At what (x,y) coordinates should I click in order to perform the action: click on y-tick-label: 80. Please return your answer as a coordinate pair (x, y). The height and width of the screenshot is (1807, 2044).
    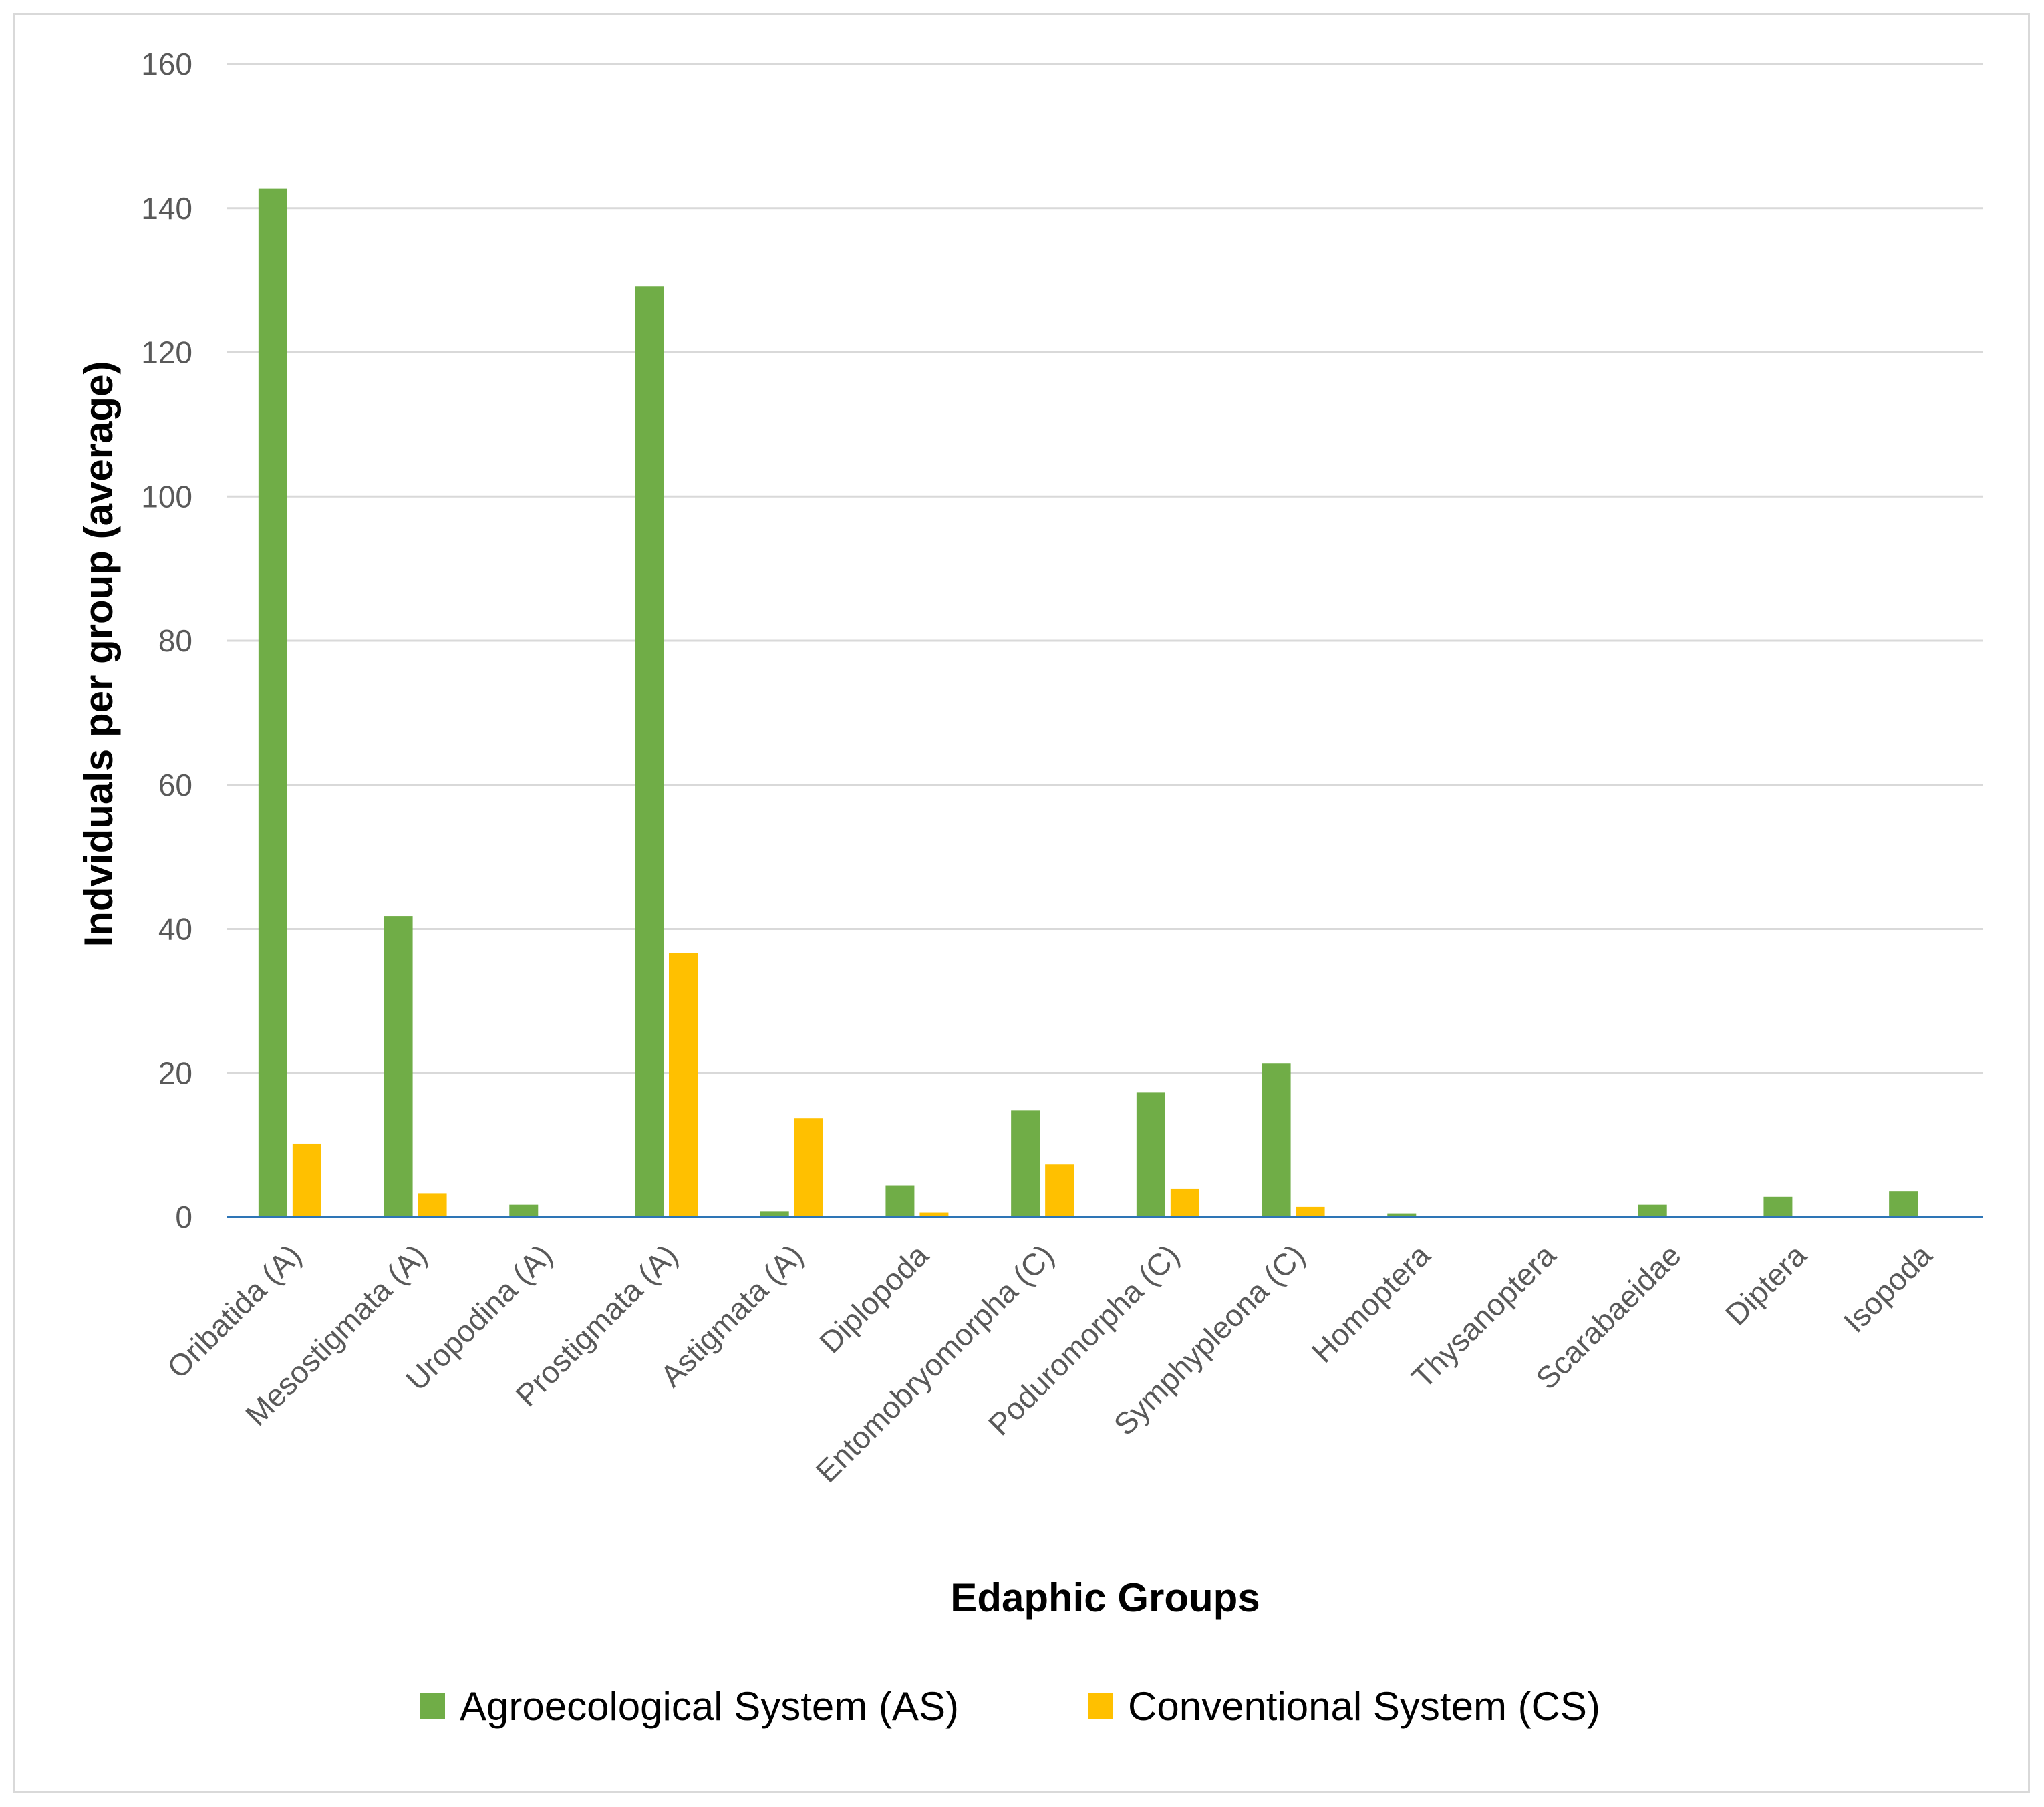
    Looking at the image, I should click on (175, 640).